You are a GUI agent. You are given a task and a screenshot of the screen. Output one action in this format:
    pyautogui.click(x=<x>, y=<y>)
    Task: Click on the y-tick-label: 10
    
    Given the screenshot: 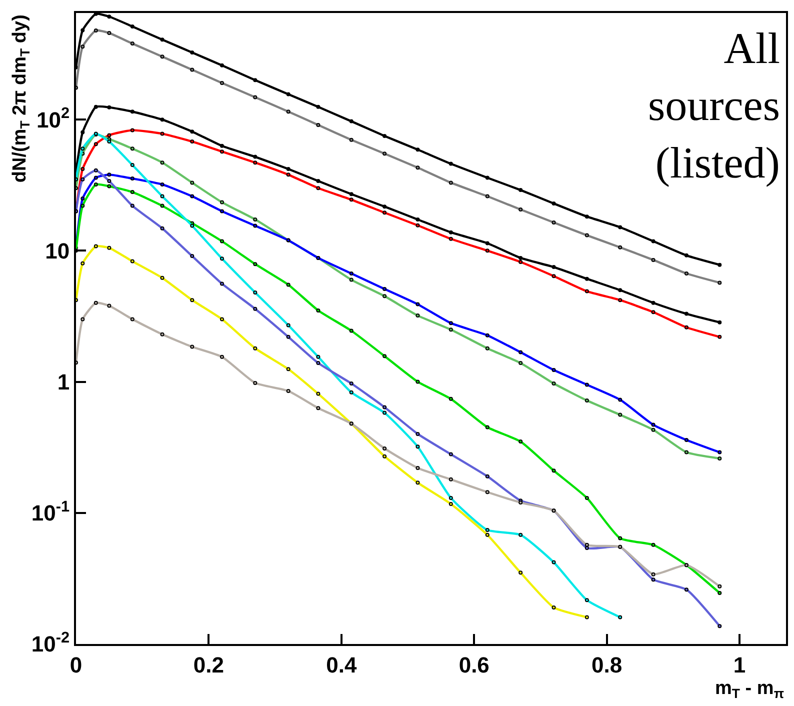 What is the action you would take?
    pyautogui.click(x=57, y=251)
    